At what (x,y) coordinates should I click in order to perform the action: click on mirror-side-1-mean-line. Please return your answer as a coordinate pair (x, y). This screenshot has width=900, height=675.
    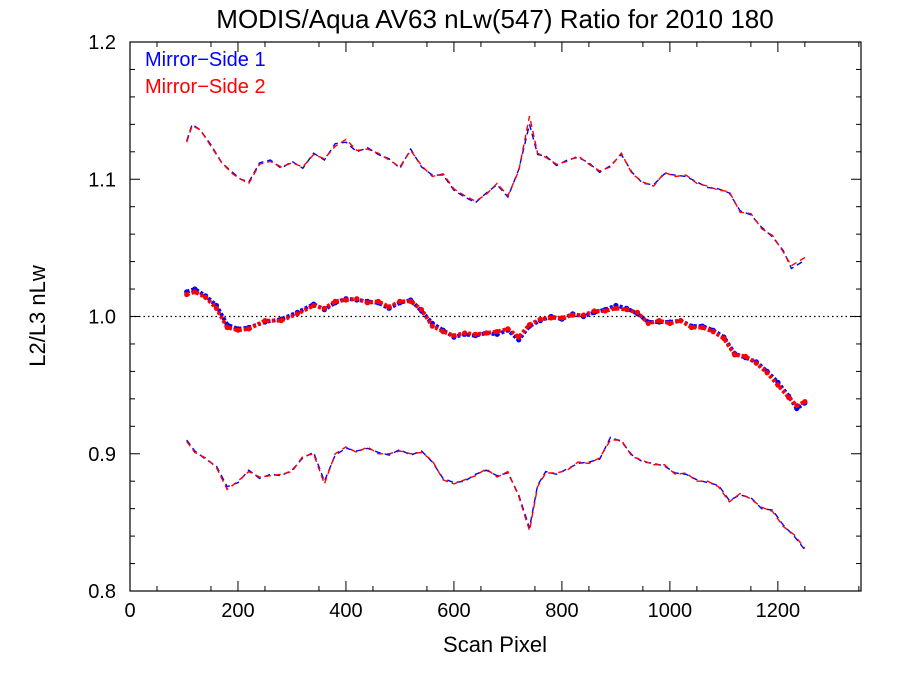
    Looking at the image, I should click on (496, 349).